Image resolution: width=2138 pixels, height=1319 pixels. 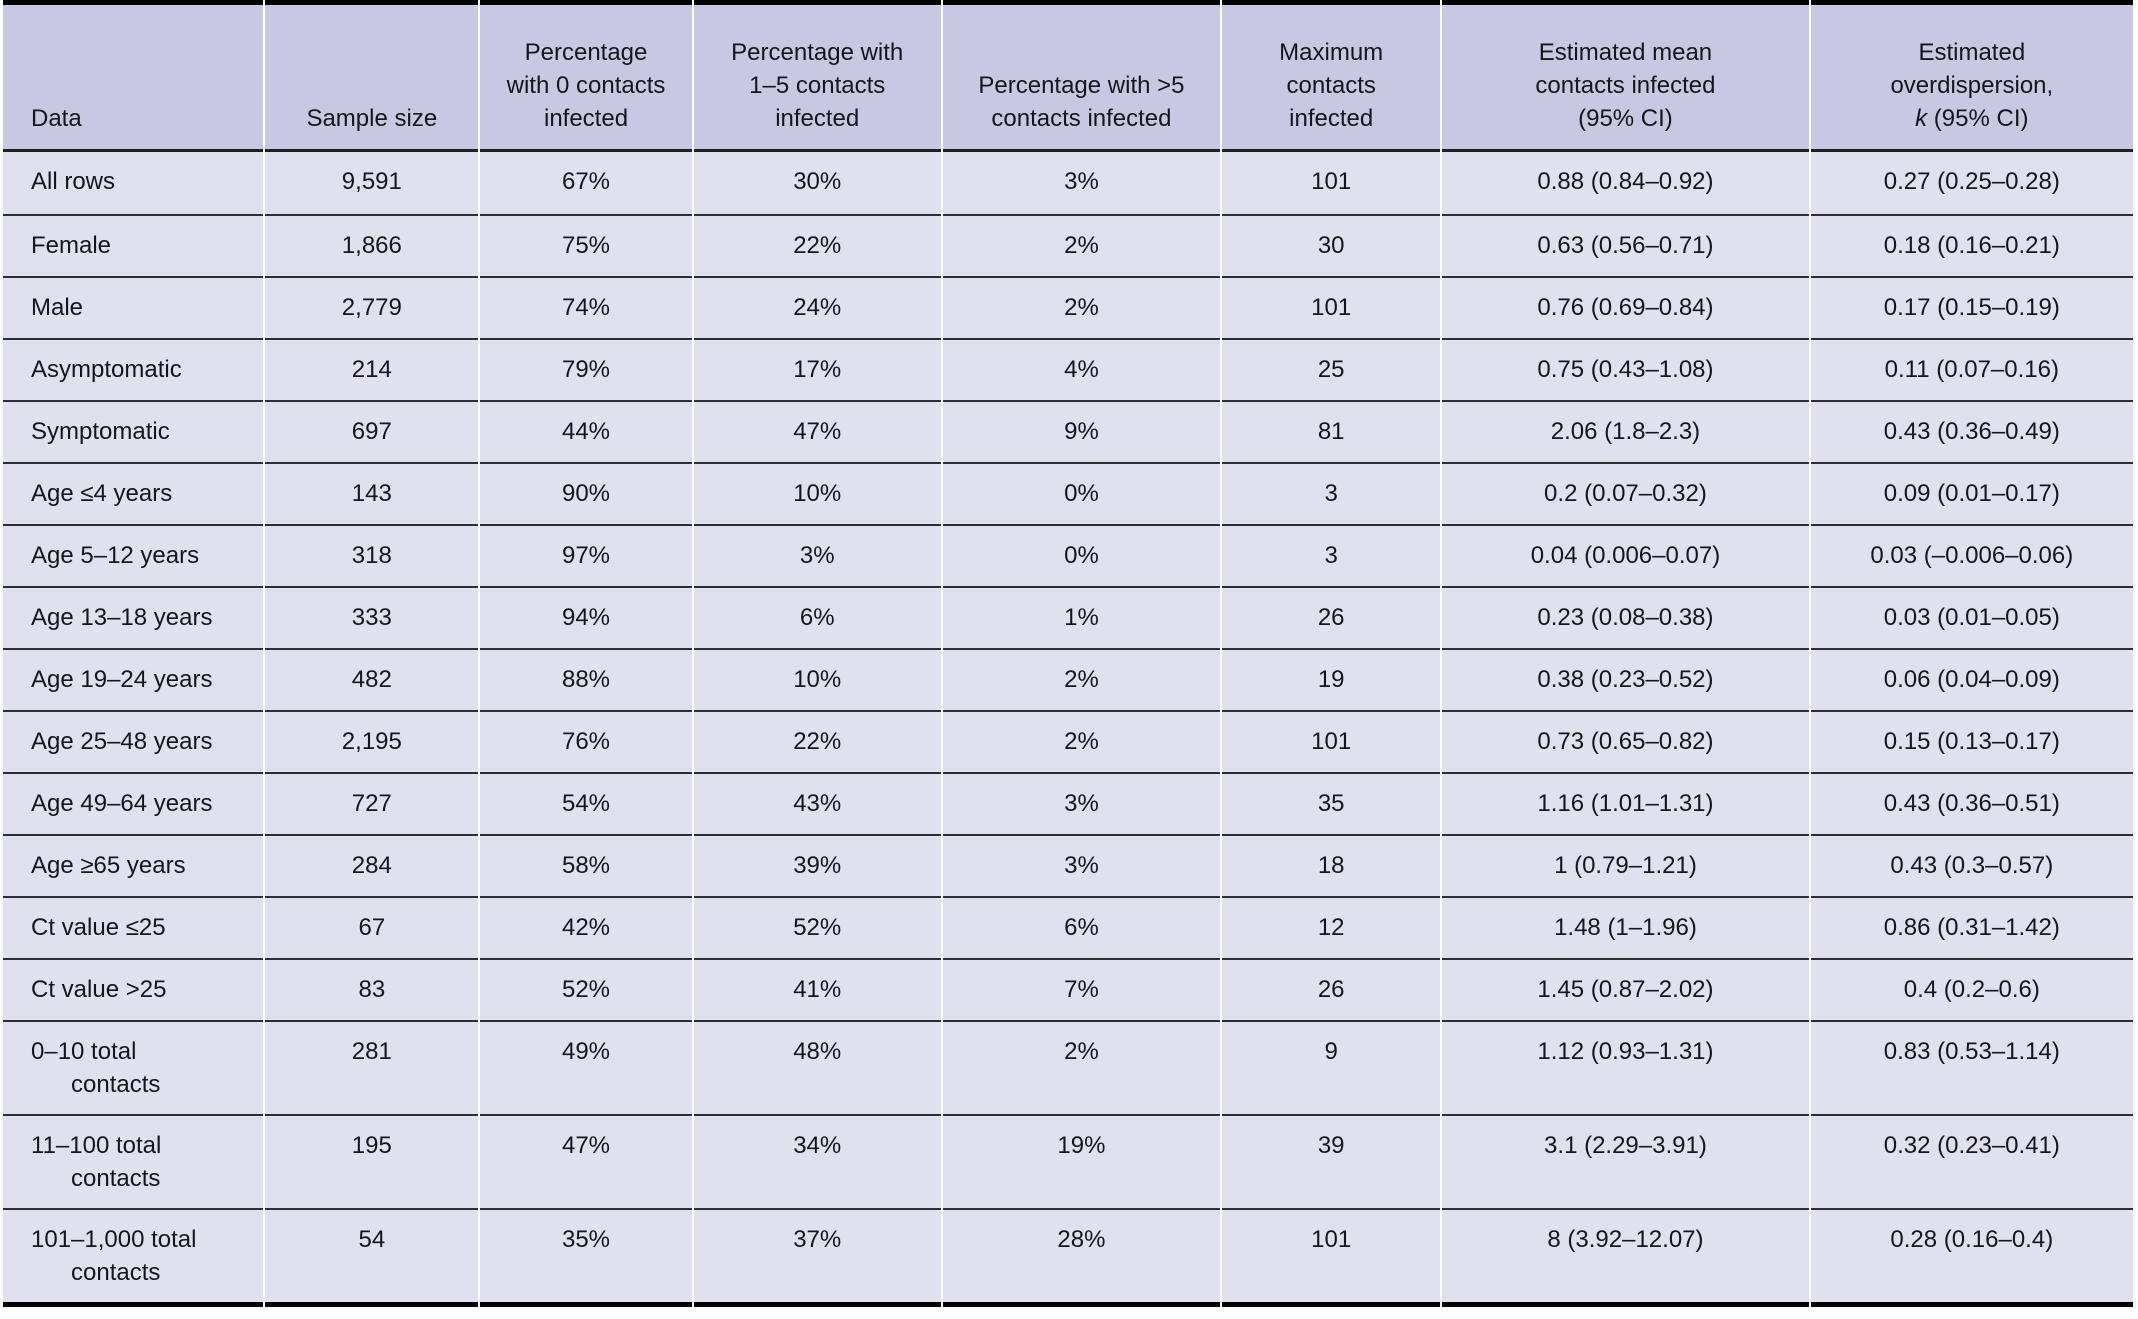 What do you see at coordinates (1331, 369) in the screenshot?
I see `cell-max: 25` at bounding box center [1331, 369].